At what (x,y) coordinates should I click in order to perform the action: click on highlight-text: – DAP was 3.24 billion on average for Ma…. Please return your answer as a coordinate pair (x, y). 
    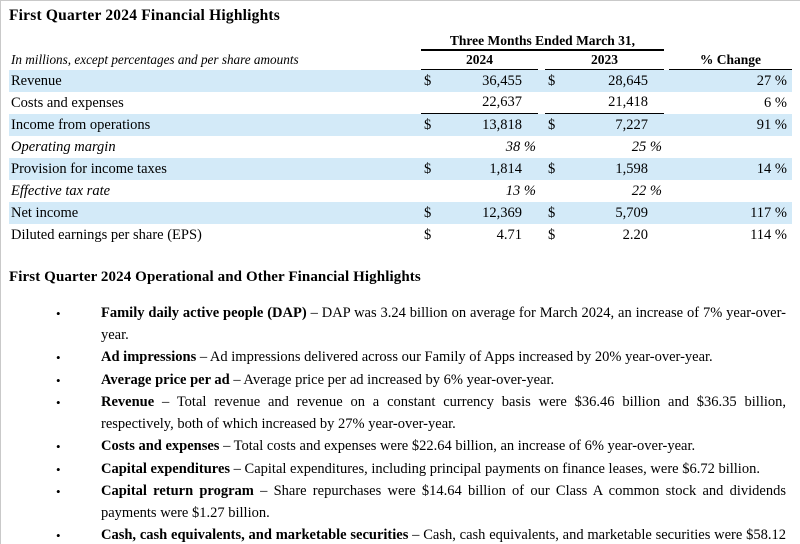
    Looking at the image, I should click on (443, 324).